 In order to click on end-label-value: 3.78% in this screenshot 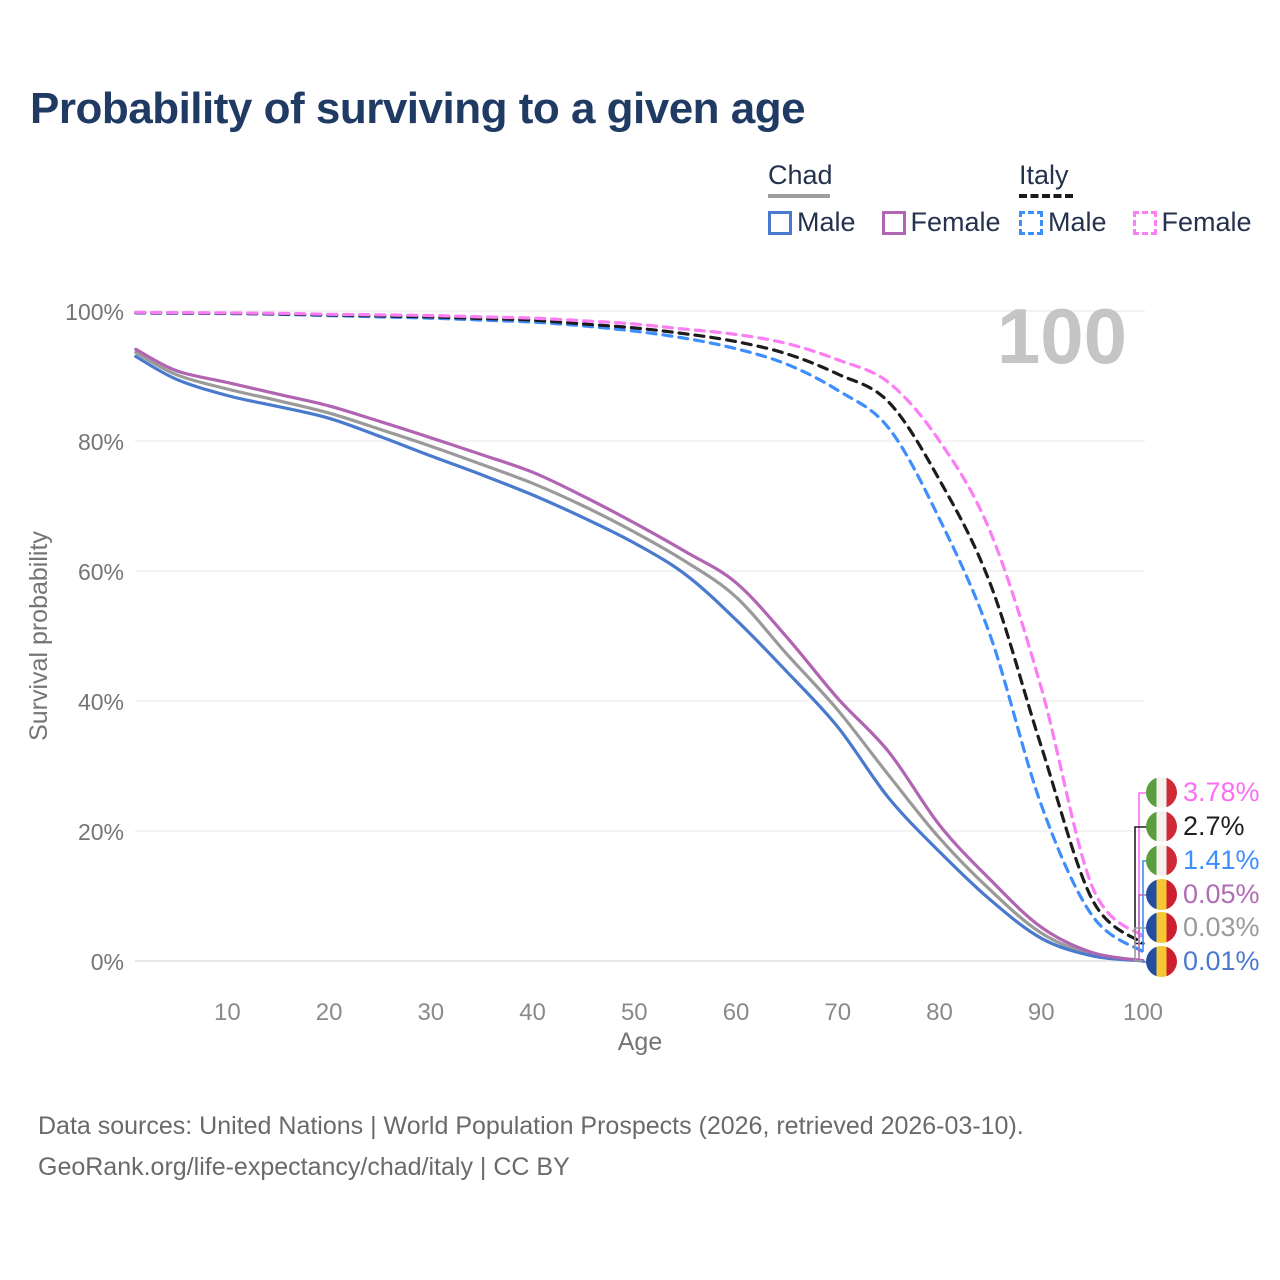, I will do `click(1221, 792)`.